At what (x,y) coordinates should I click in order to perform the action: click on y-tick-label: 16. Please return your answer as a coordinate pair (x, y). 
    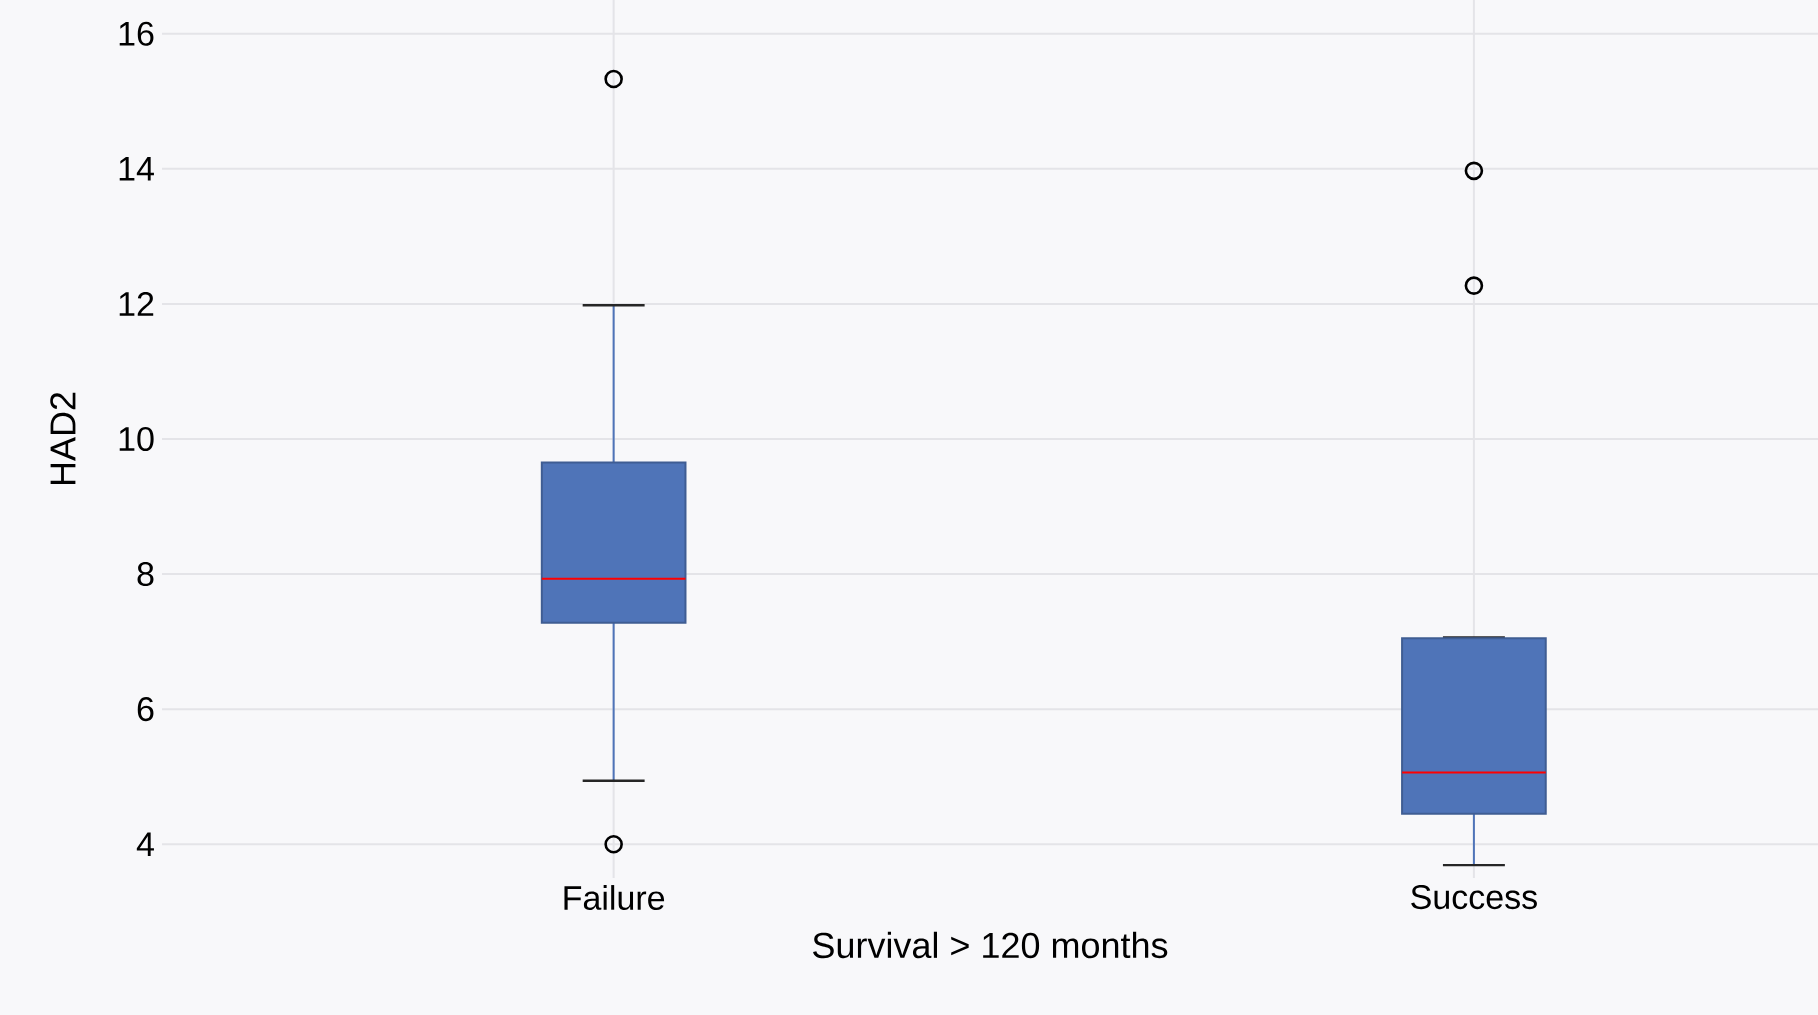
    Looking at the image, I should click on (136, 33).